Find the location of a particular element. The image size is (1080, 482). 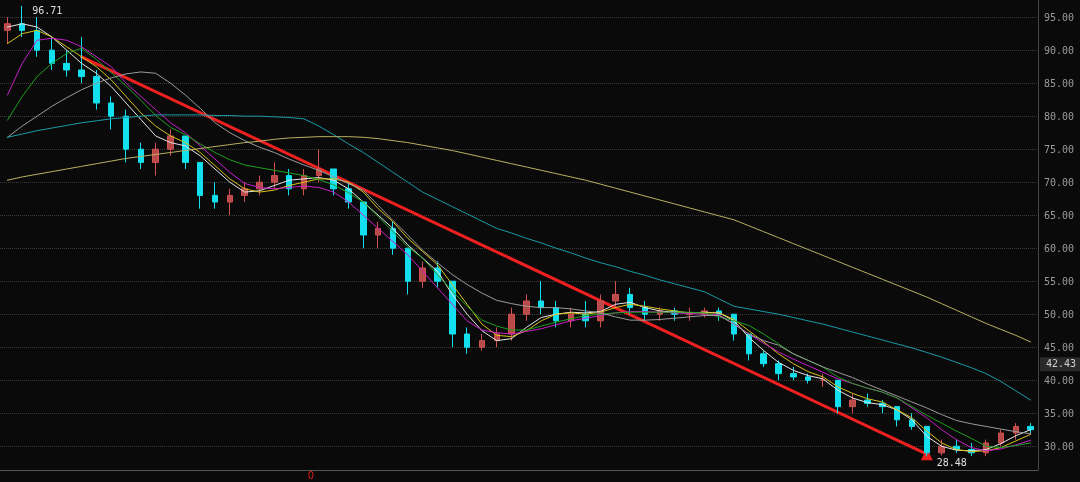

annotation: 96.71 is located at coordinates (47, 11).